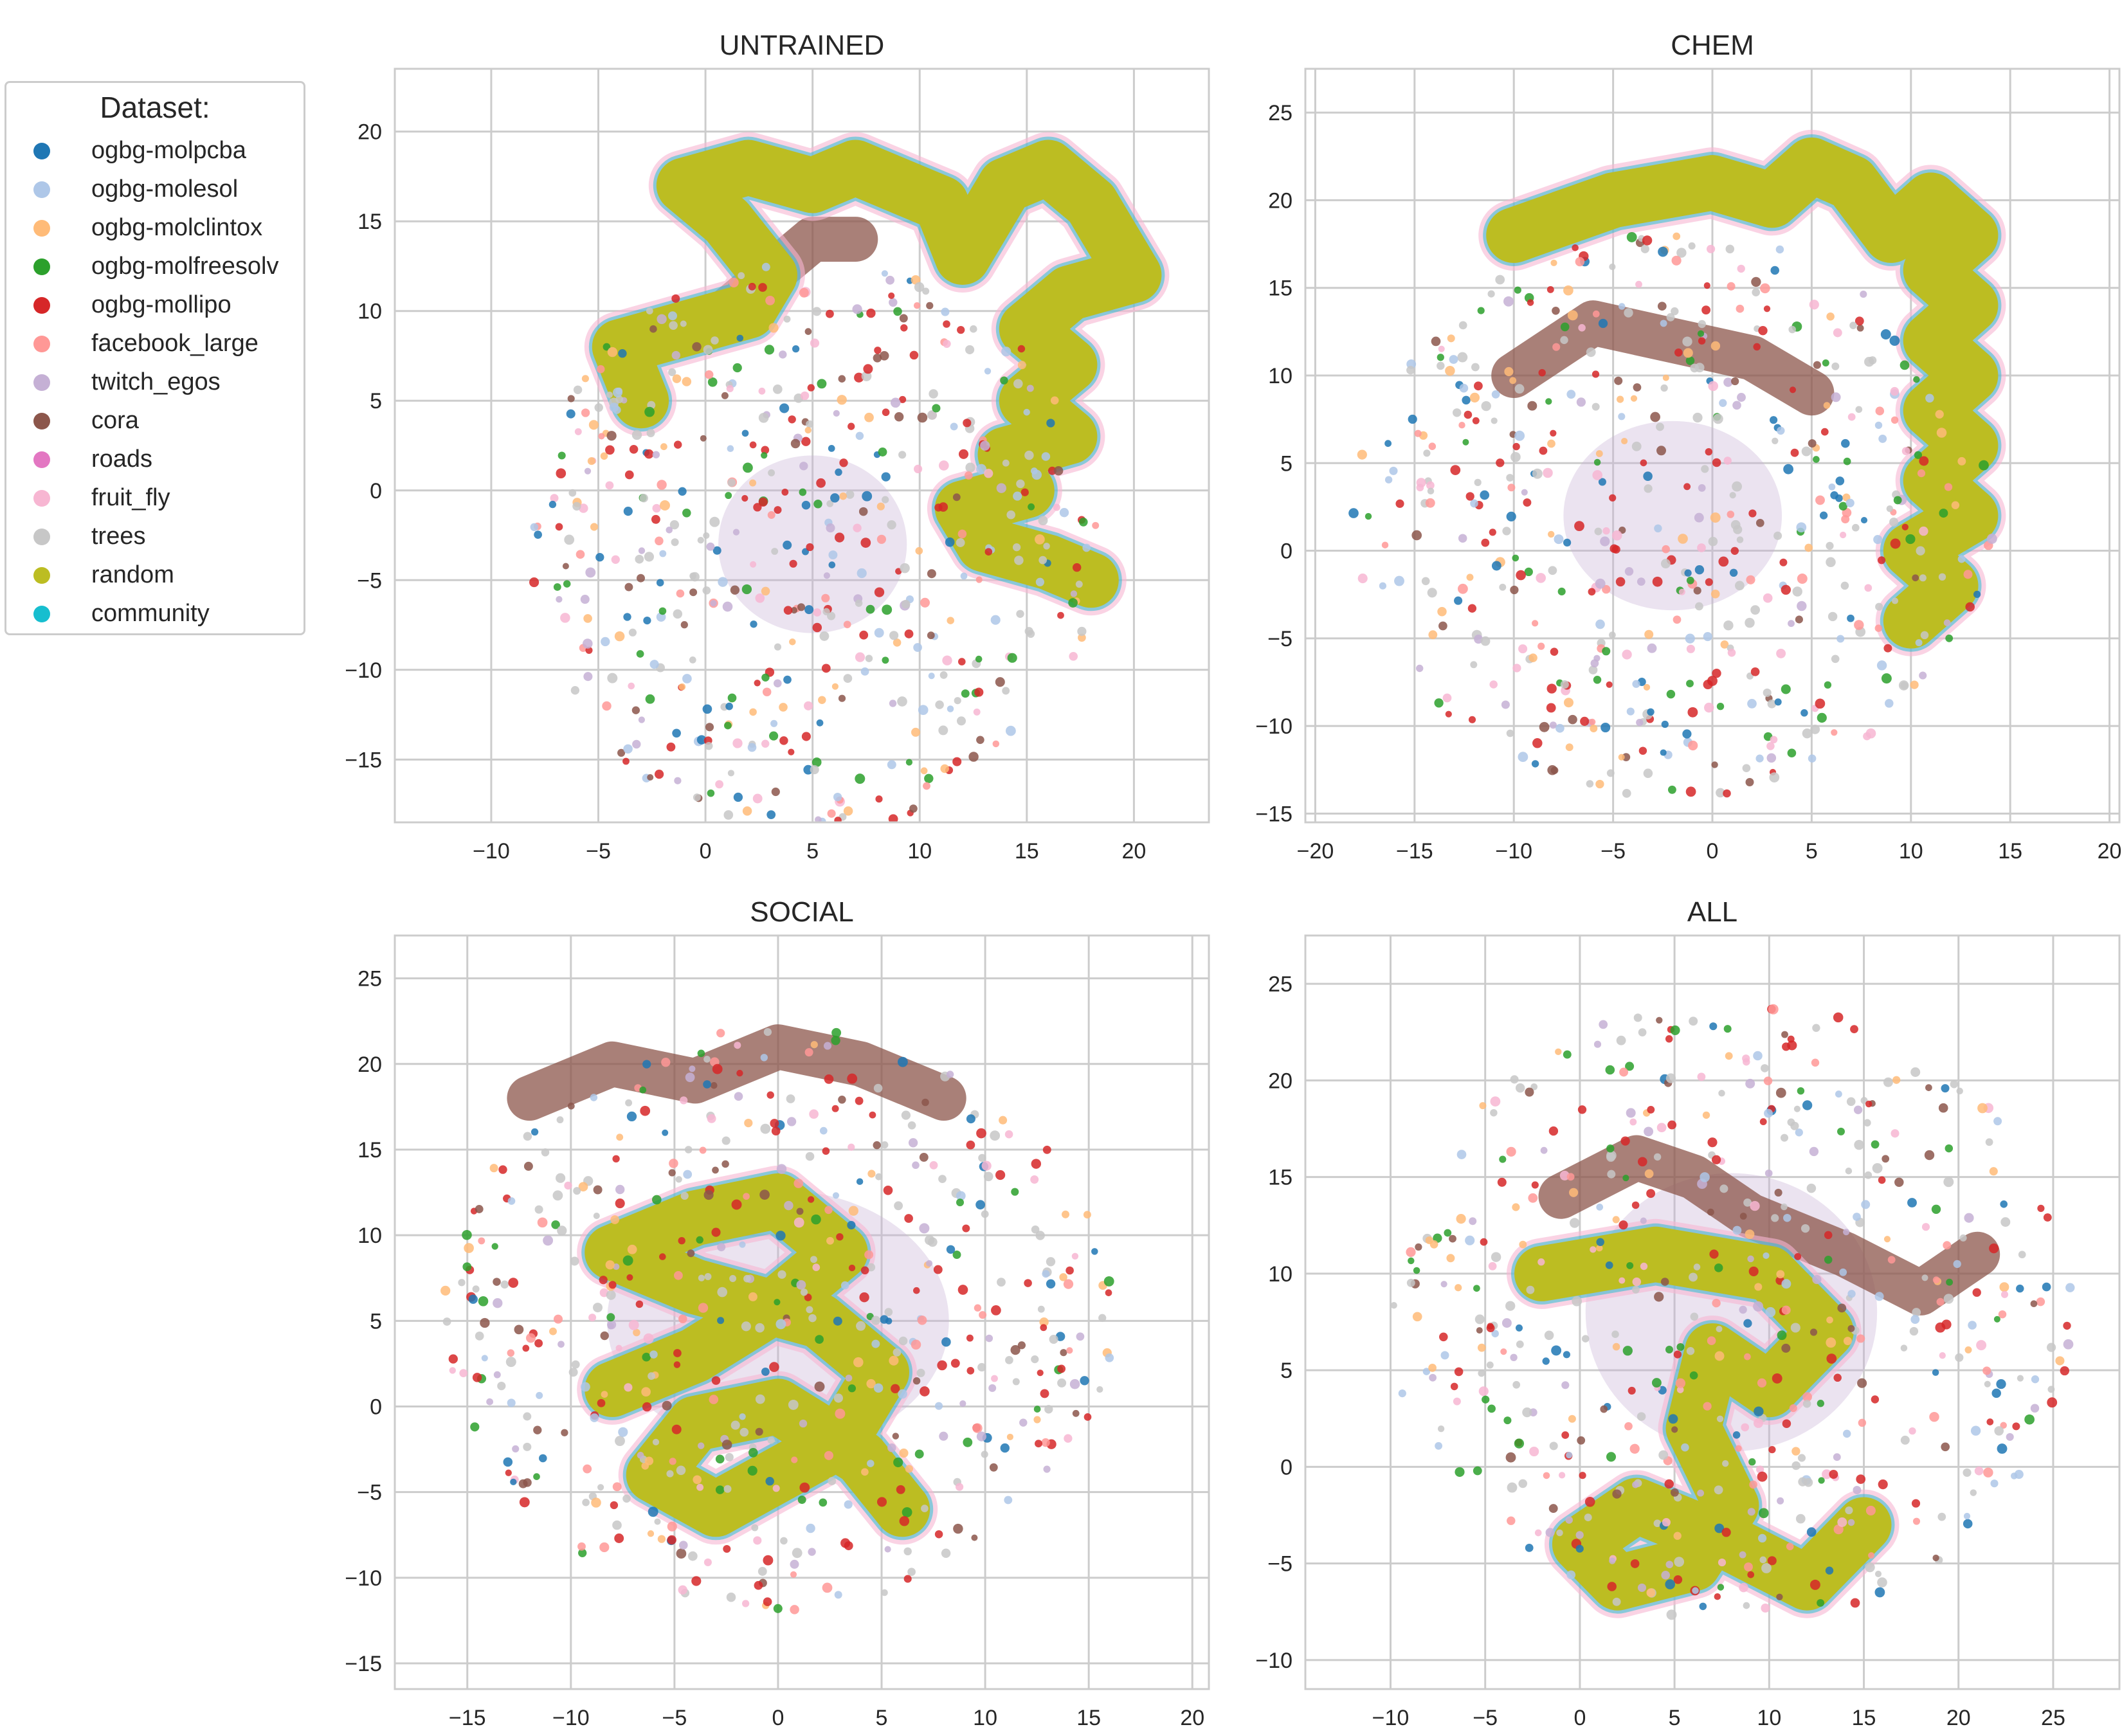 This screenshot has width=2122, height=1736. Describe the element at coordinates (155, 266) in the screenshot. I see `legend-item: ogbg-molfreesolv` at that location.